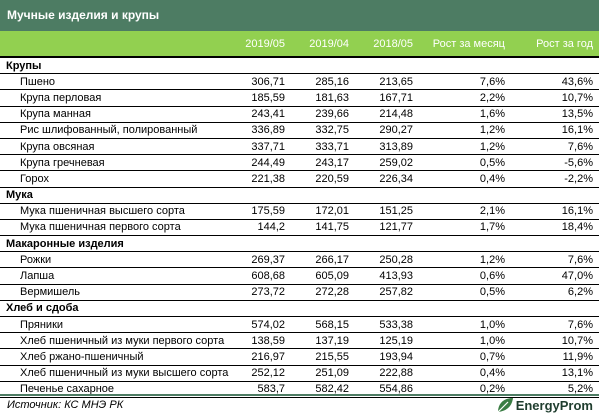 The height and width of the screenshot is (416, 599). I want to click on value-cell: 0,6%, so click(465, 276).